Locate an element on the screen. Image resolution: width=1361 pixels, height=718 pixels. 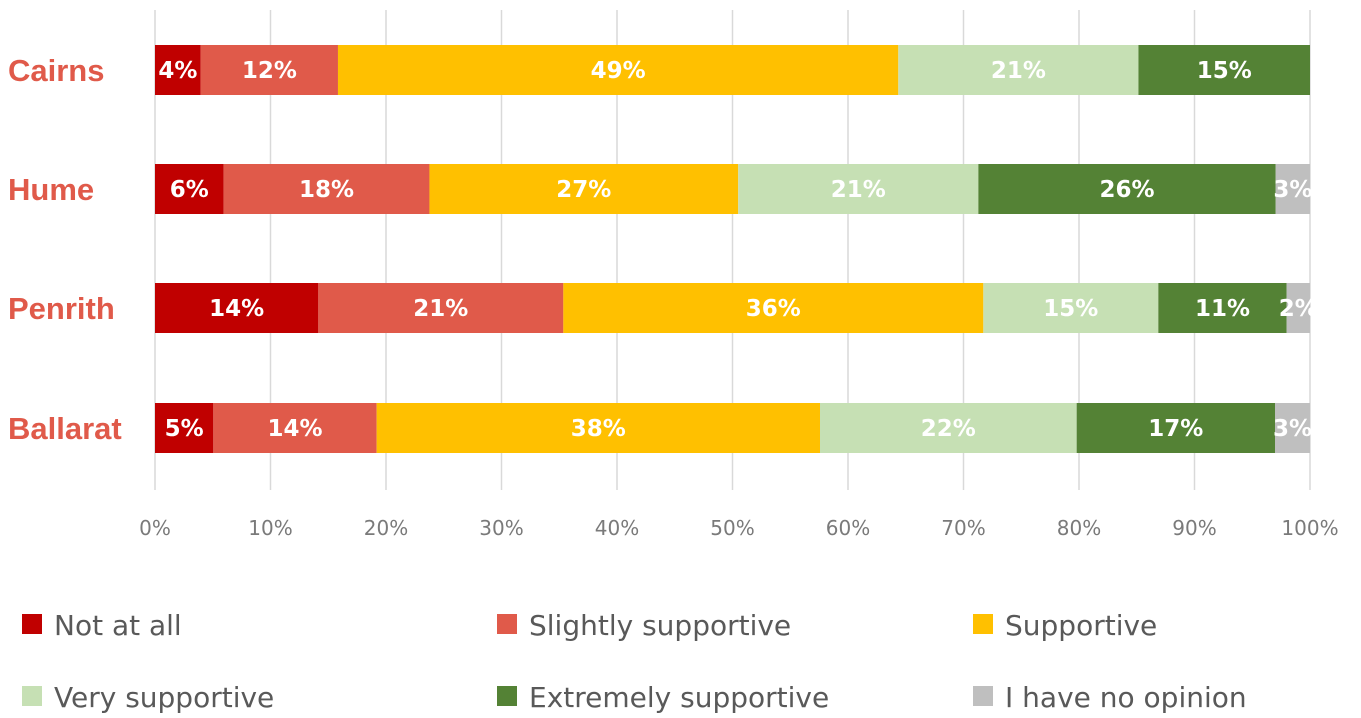
legend-label: Very supportive is located at coordinates (164, 697).